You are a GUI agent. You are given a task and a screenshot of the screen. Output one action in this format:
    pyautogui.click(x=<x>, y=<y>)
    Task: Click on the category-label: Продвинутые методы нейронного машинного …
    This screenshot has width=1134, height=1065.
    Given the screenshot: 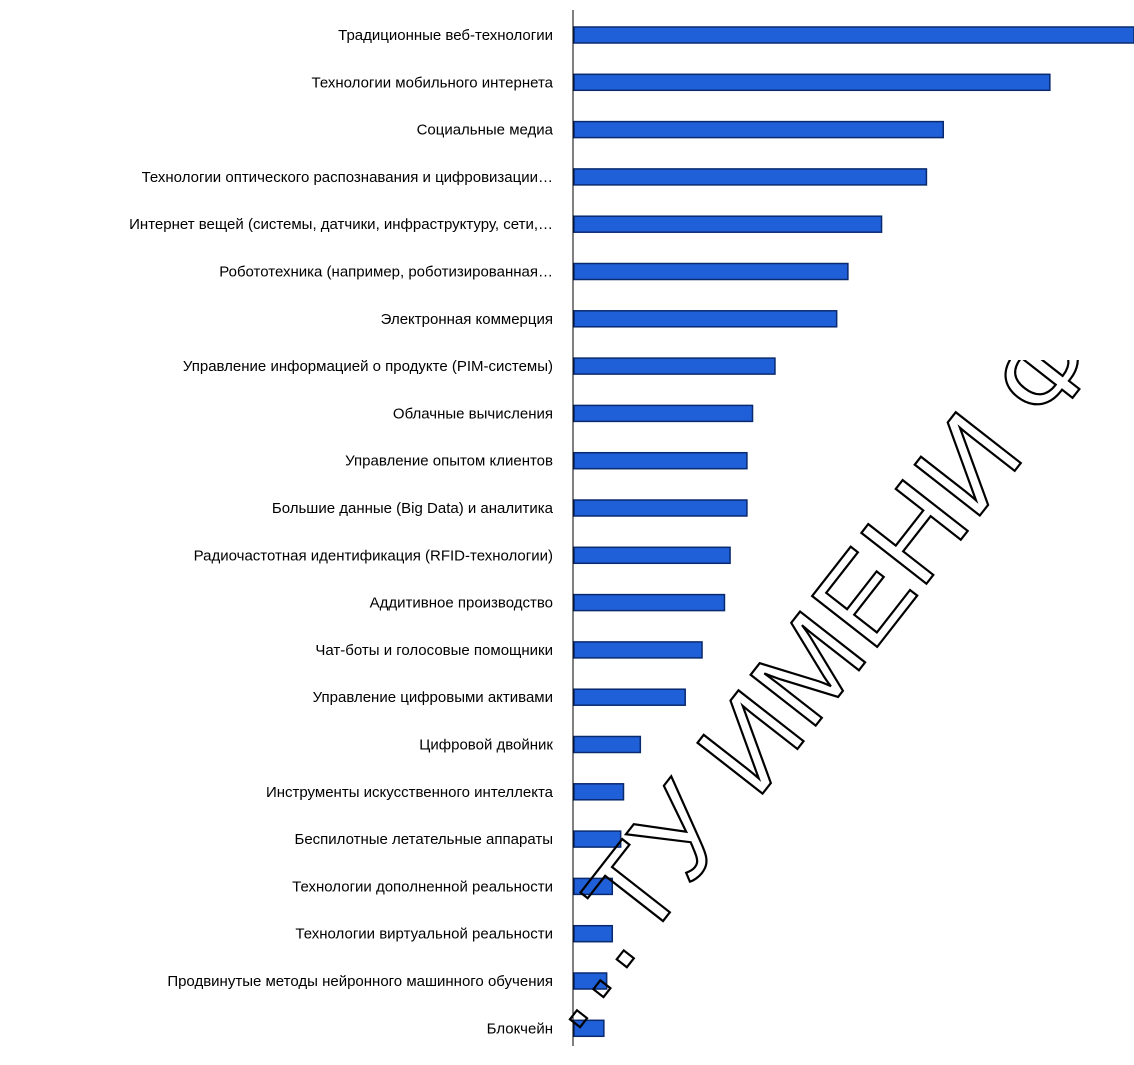 What is the action you would take?
    pyautogui.click(x=360, y=981)
    